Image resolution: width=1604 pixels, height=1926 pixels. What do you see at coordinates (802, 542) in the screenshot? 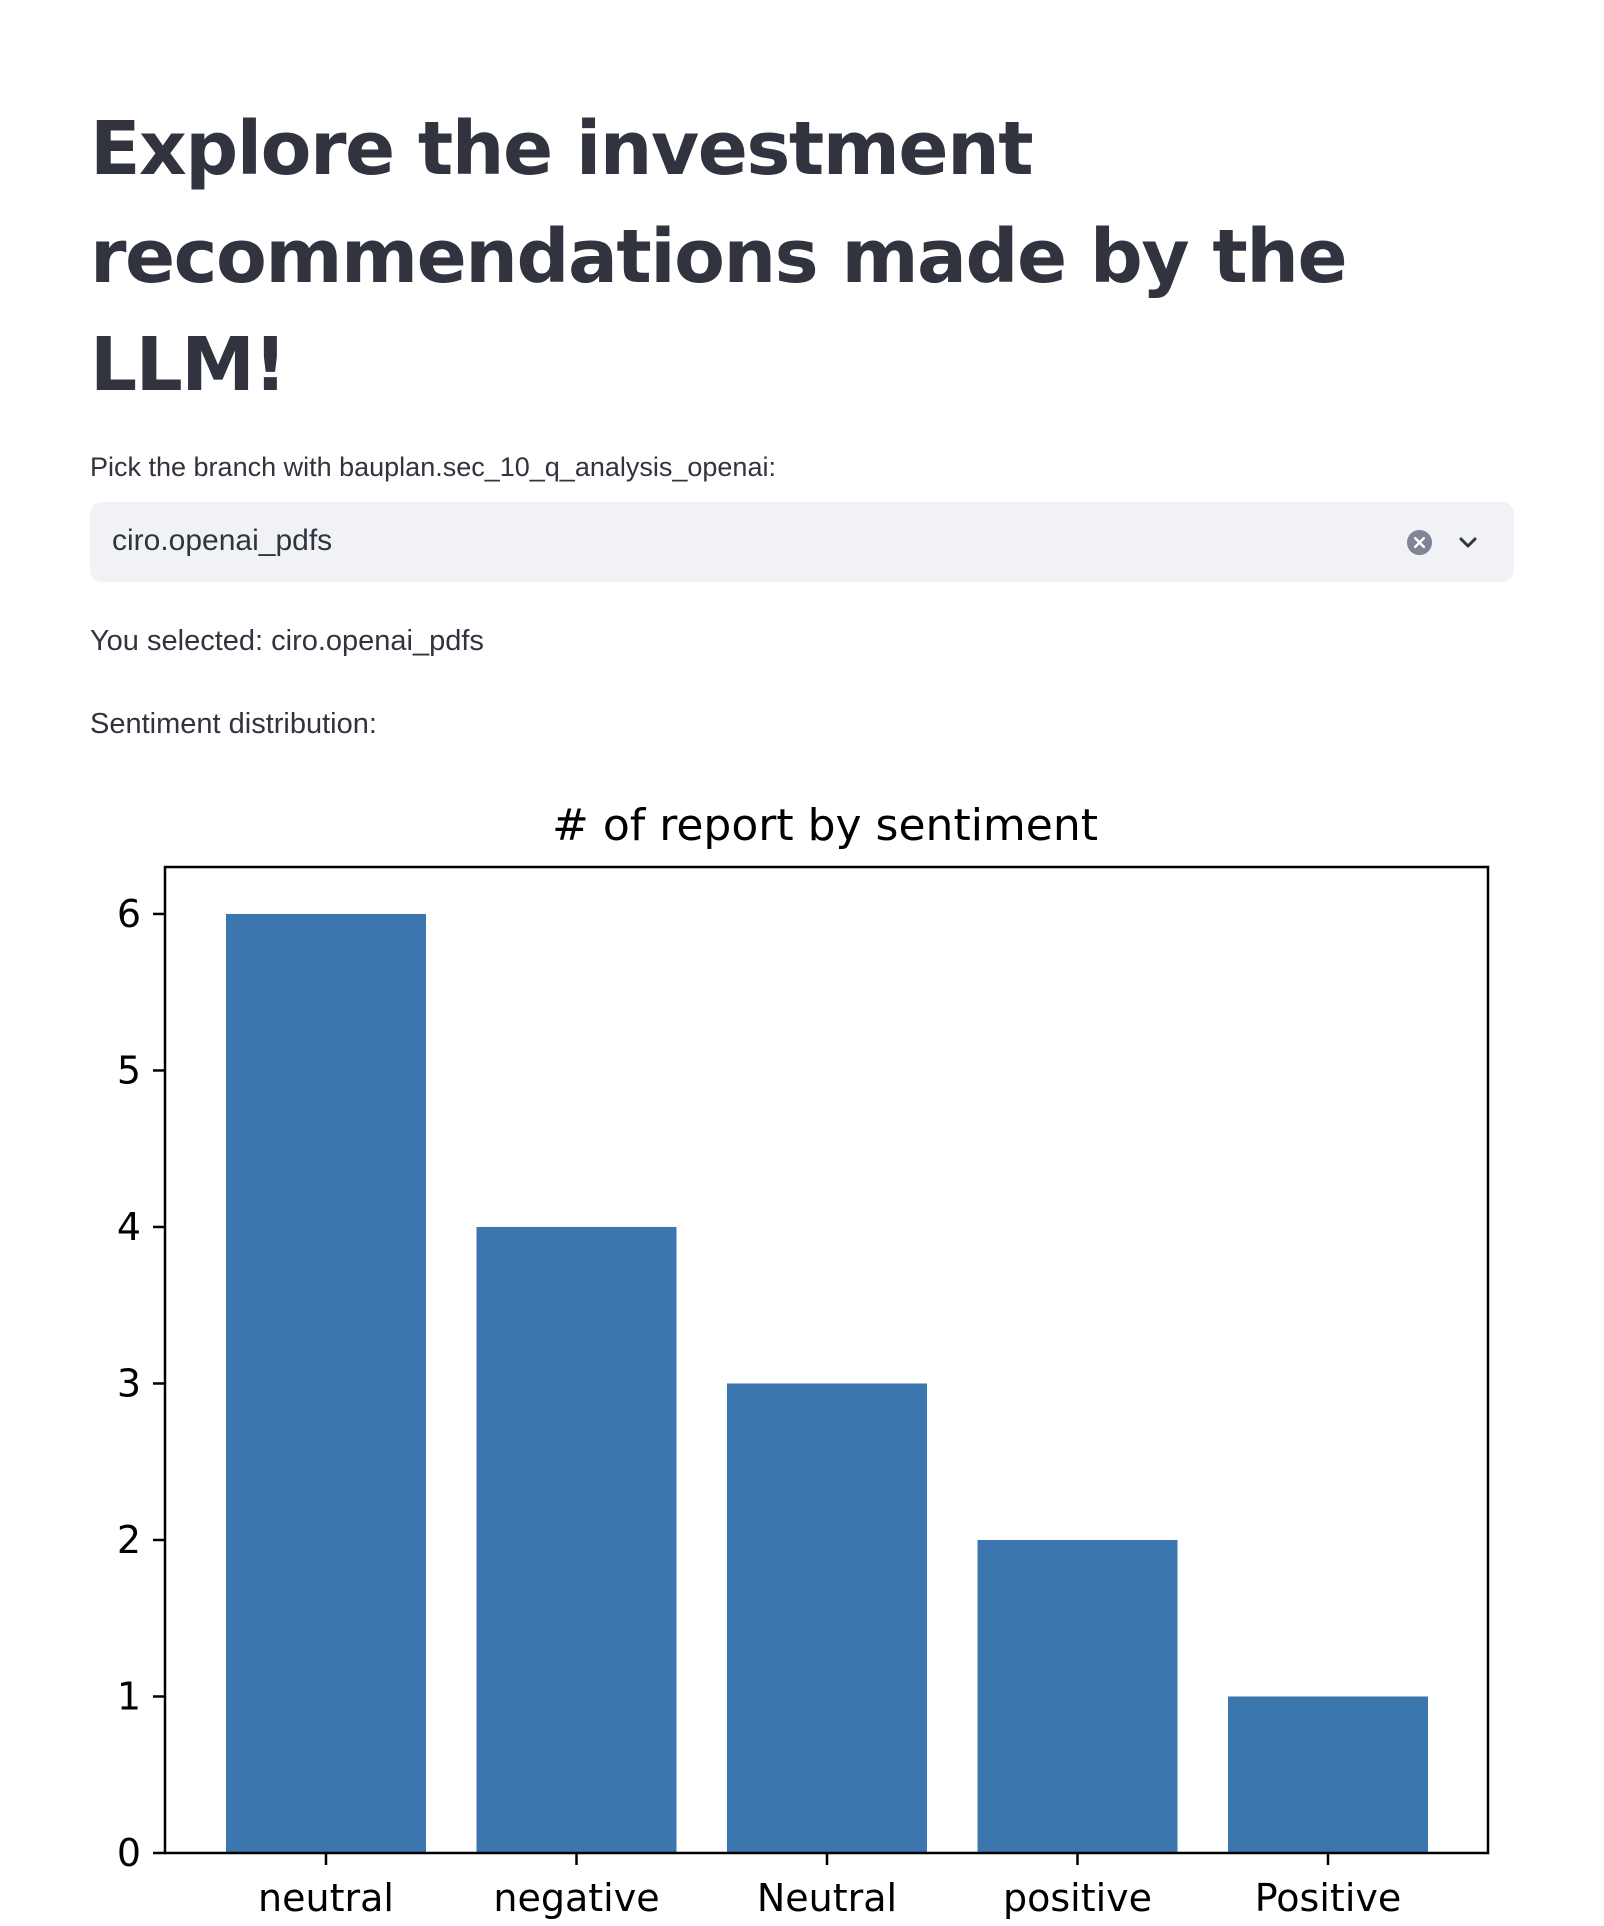
I see `branch-select: ciro.openai_pdfs` at bounding box center [802, 542].